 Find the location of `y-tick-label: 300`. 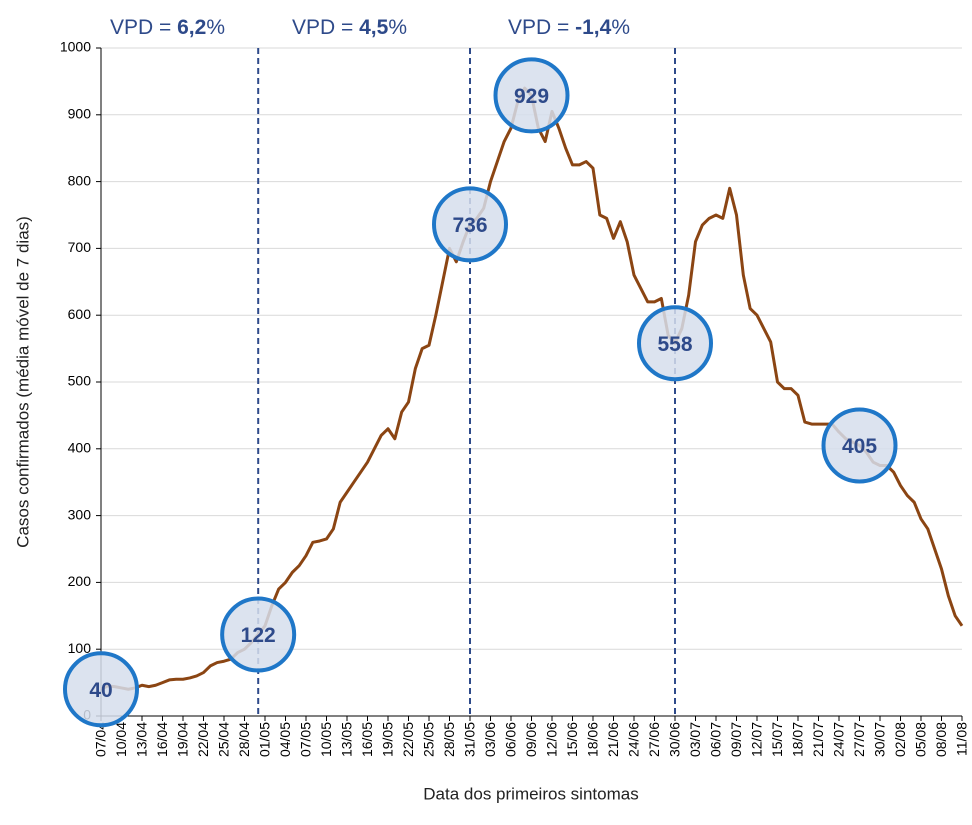

y-tick-label: 300 is located at coordinates (80, 514).